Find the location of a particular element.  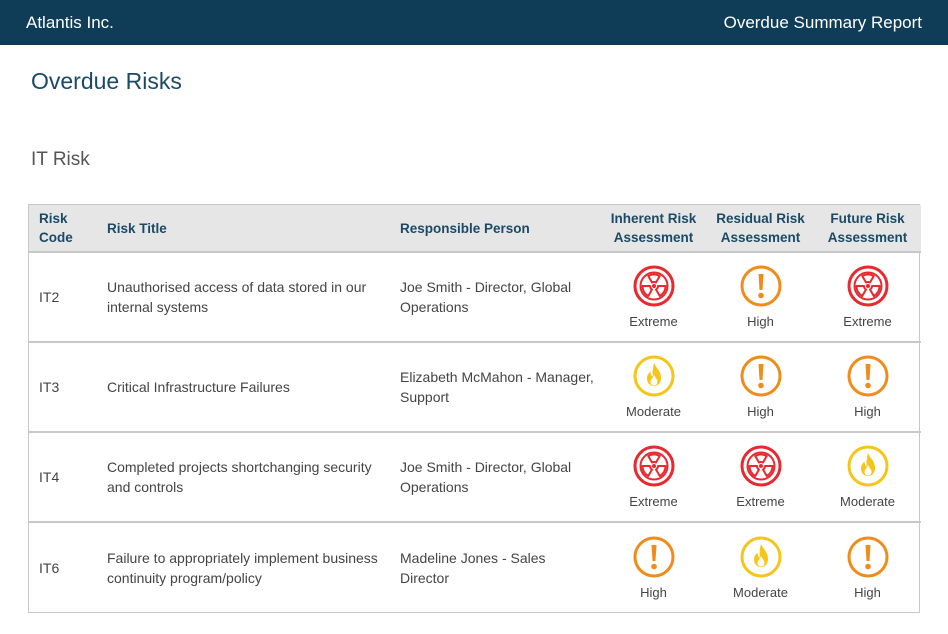

risk-title: Critical Infrastructure Failures is located at coordinates (198, 387).